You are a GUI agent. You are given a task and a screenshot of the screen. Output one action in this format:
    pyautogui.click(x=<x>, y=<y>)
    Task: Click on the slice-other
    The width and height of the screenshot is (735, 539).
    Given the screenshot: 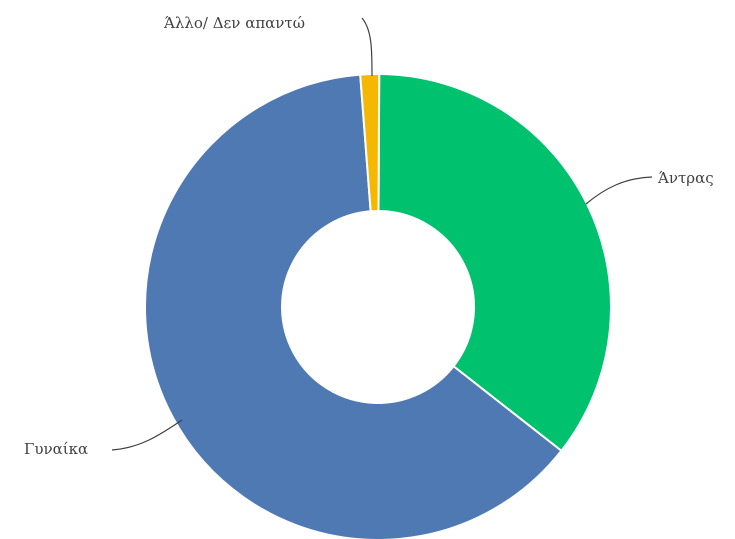 What is the action you would take?
    pyautogui.click(x=370, y=143)
    